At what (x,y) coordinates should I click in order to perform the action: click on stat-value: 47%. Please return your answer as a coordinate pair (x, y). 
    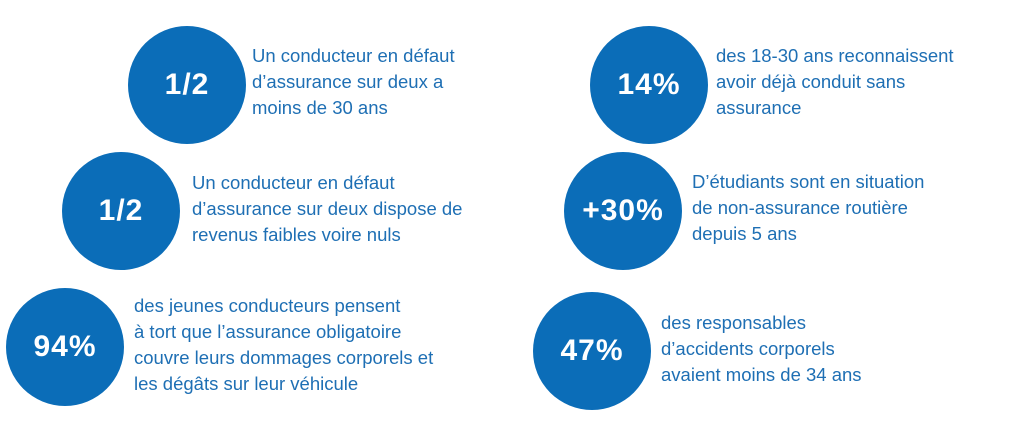
    Looking at the image, I should click on (592, 350).